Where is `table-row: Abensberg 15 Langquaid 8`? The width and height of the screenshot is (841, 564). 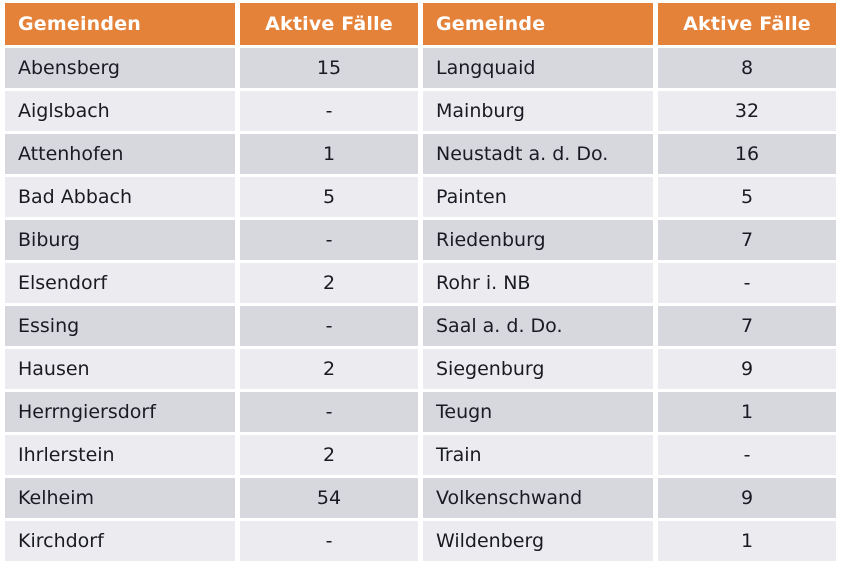 table-row: Abensberg 15 Langquaid 8 is located at coordinates (420, 68).